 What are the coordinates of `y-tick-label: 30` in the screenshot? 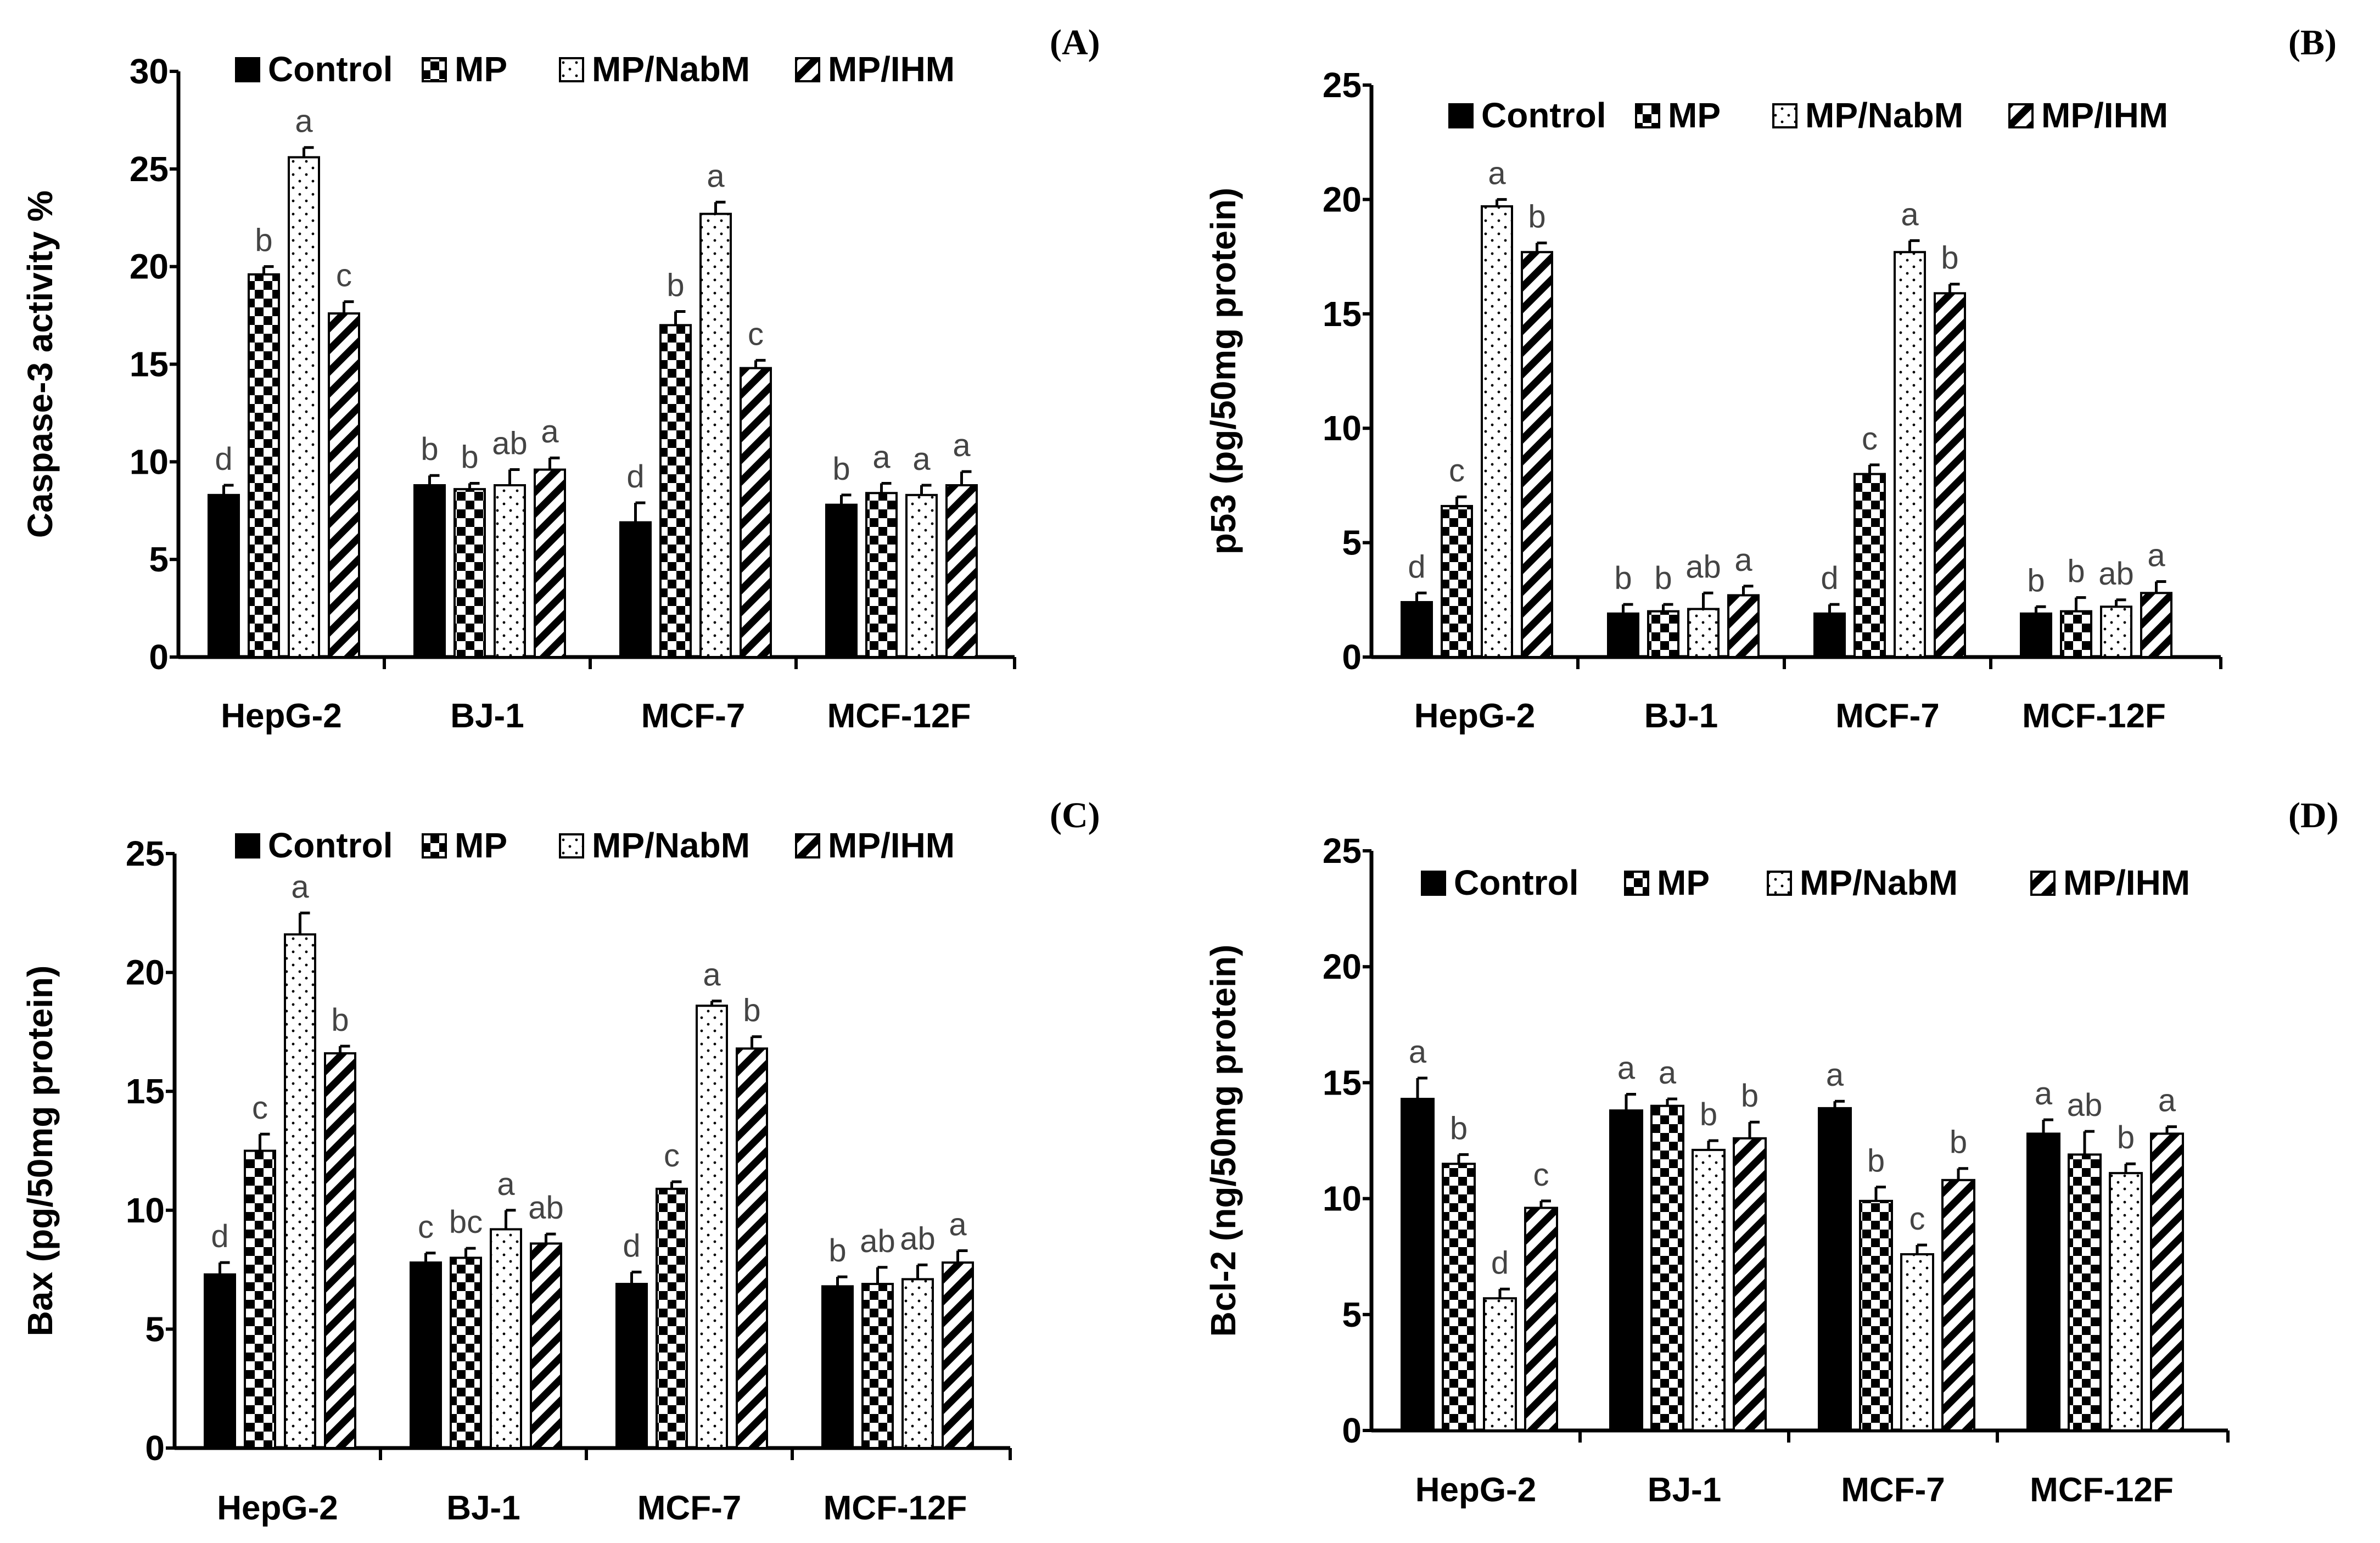 It's located at (150, 72).